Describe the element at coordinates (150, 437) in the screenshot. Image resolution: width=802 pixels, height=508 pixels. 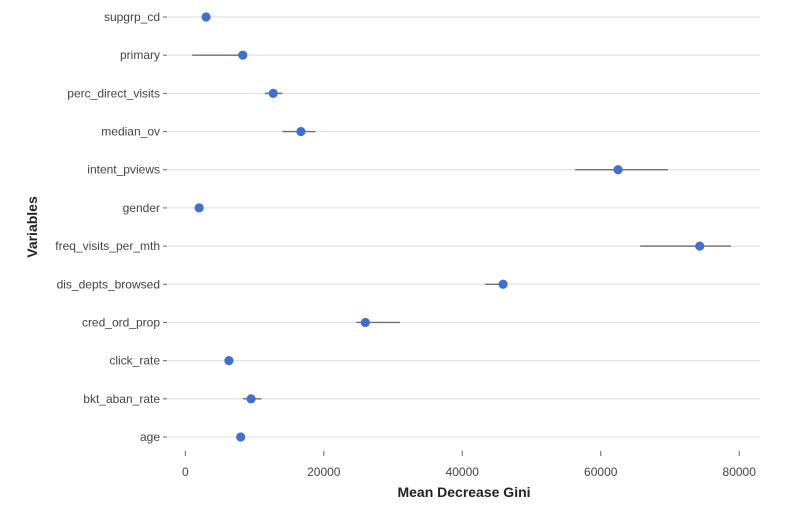
I see `y-tick-label: age` at that location.